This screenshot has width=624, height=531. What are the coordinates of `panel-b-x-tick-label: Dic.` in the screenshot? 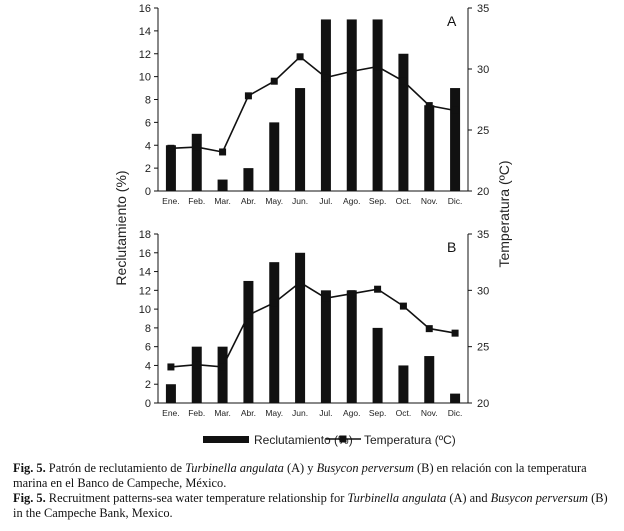 It's located at (455, 413).